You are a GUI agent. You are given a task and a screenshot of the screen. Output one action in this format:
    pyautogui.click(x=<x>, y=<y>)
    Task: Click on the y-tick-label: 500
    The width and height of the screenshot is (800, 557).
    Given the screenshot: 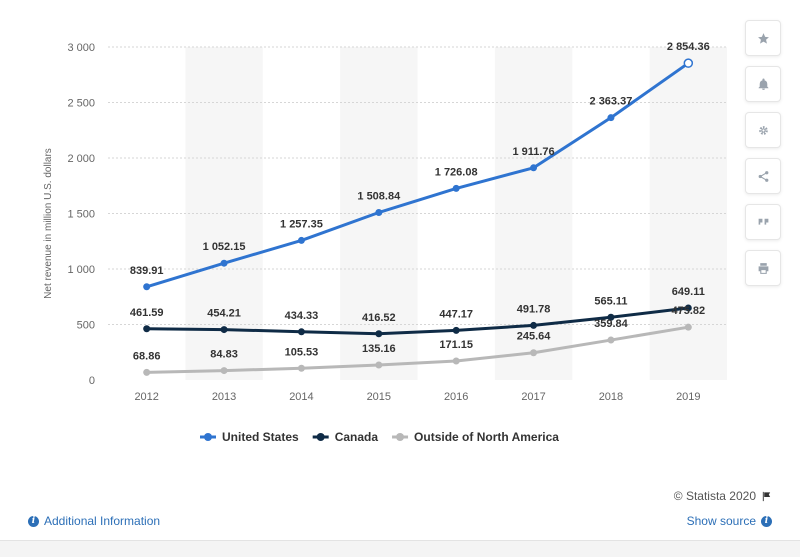 What is the action you would take?
    pyautogui.click(x=86, y=326)
    